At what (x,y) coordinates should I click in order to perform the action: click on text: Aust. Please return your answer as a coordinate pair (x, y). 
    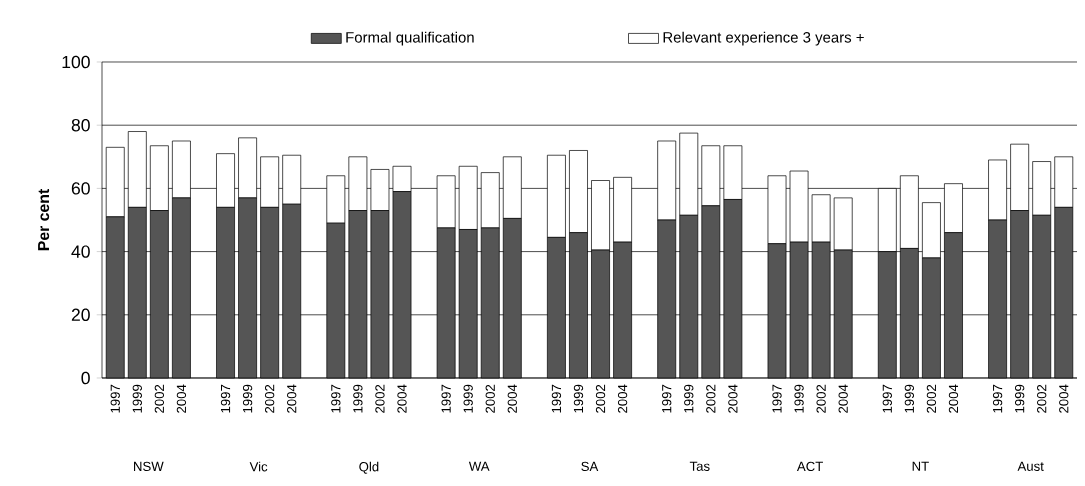
    Looking at the image, I should click on (1030, 466).